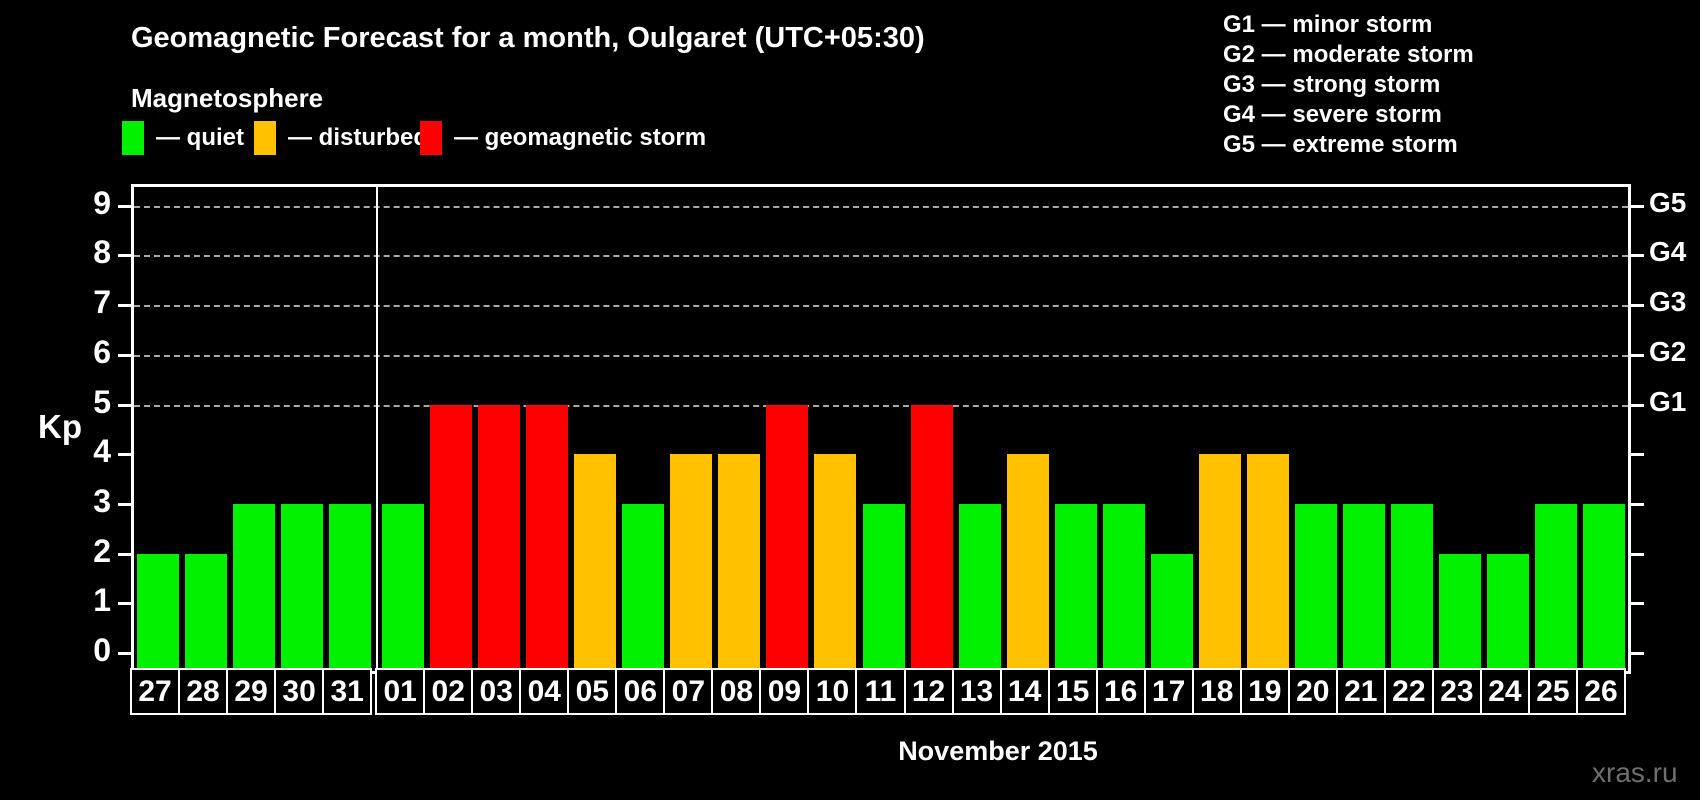 The image size is (1700, 800). I want to click on legend-item-storm: — geomagnetic storm, so click(563, 138).